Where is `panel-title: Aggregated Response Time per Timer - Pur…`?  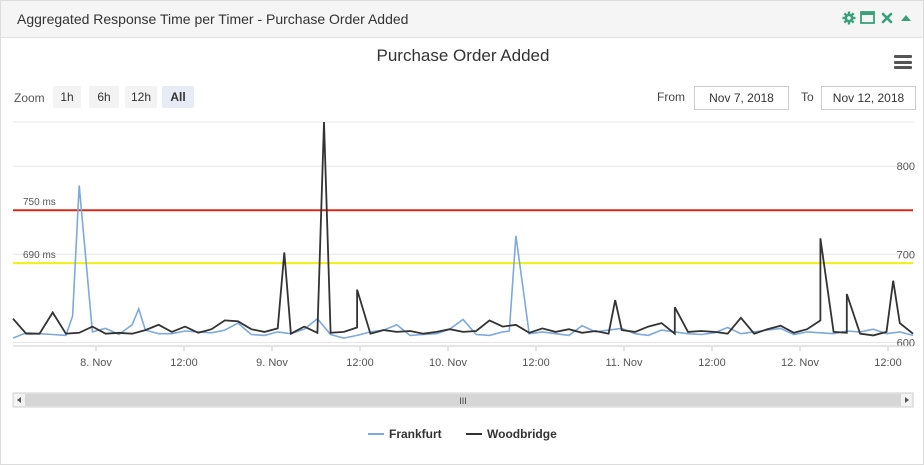 panel-title: Aggregated Response Time per Timer - Pur… is located at coordinates (213, 19).